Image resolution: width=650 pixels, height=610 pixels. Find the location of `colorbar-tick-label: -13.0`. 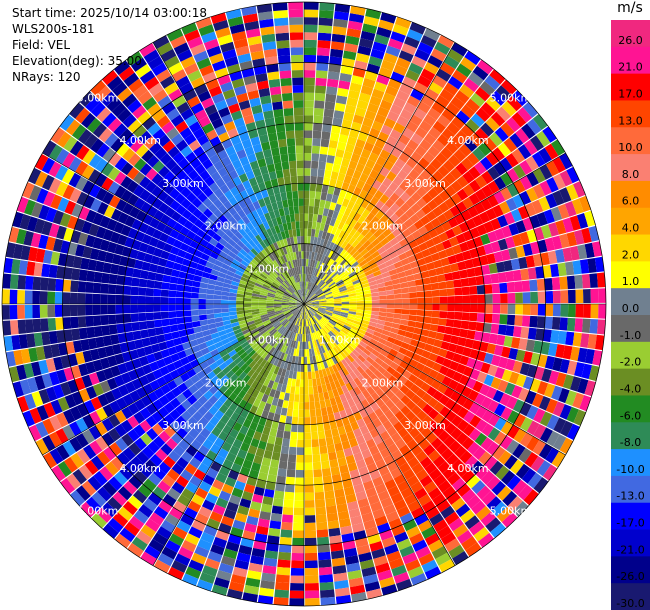

colorbar-tick-label: -13.0 is located at coordinates (630, 496).